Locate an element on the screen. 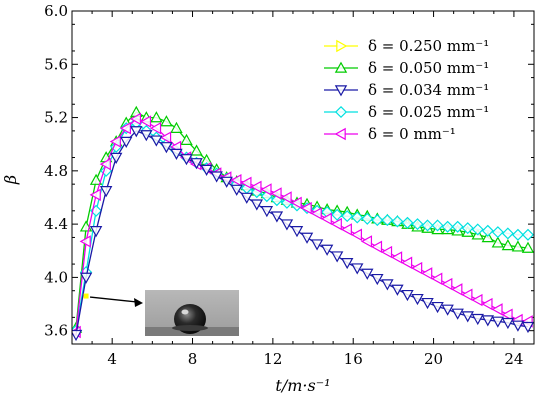 The width and height of the screenshot is (535, 401). legend-label: δ = 0.050 mm⁻¹ is located at coordinates (428, 68).